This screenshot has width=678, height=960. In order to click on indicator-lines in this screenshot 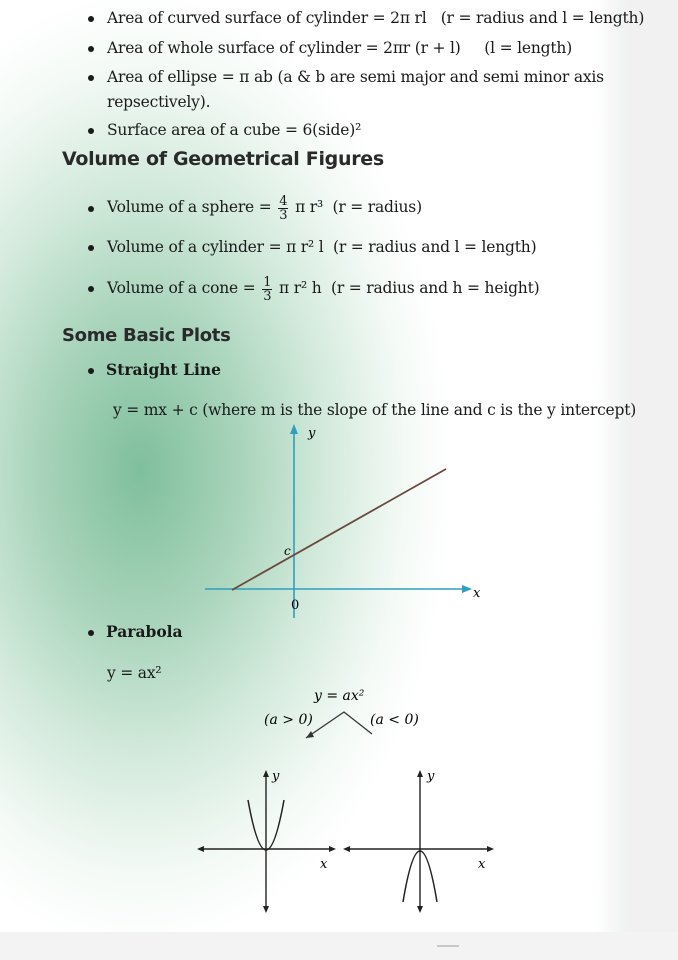, I will do `click(339, 725)`.